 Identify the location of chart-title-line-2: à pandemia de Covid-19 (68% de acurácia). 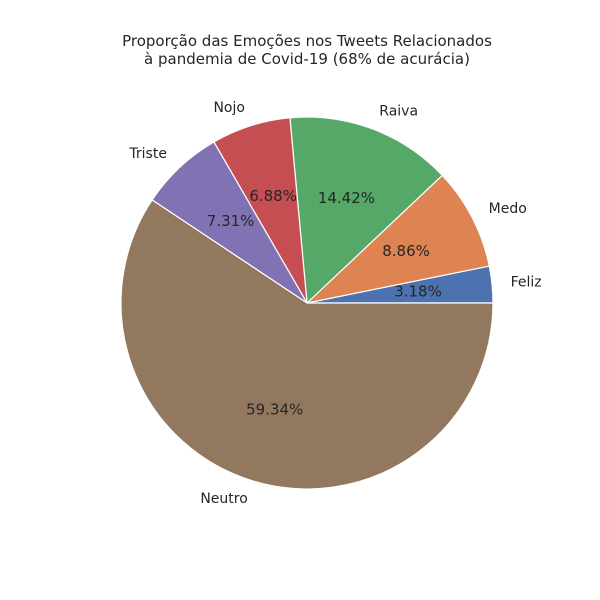
(307, 59).